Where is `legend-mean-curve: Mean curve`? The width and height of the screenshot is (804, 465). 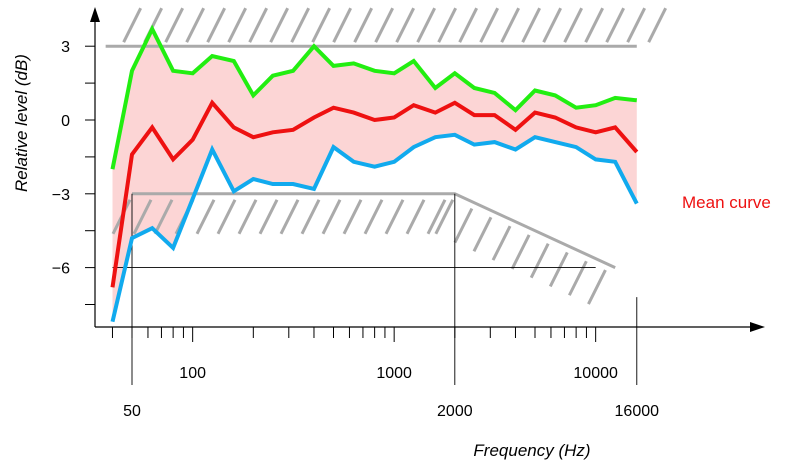 legend-mean-curve: Mean curve is located at coordinates (726, 202).